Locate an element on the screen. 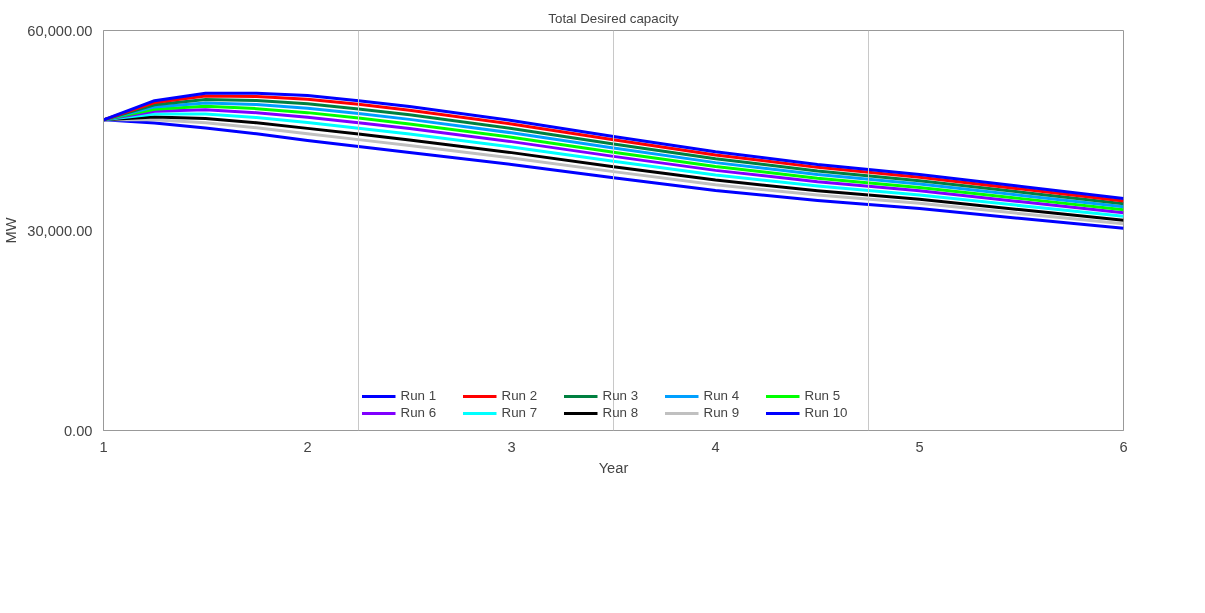 The height and width of the screenshot is (613, 1205). y-axis-title: MW is located at coordinates (11, 230).